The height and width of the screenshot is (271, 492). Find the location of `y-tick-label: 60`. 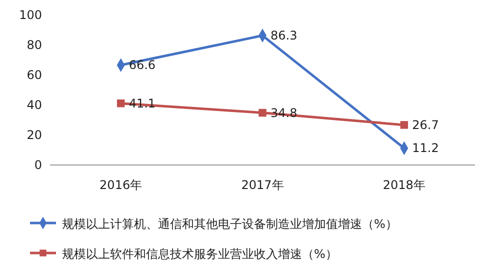

y-tick-label: 60 is located at coordinates (34, 75).